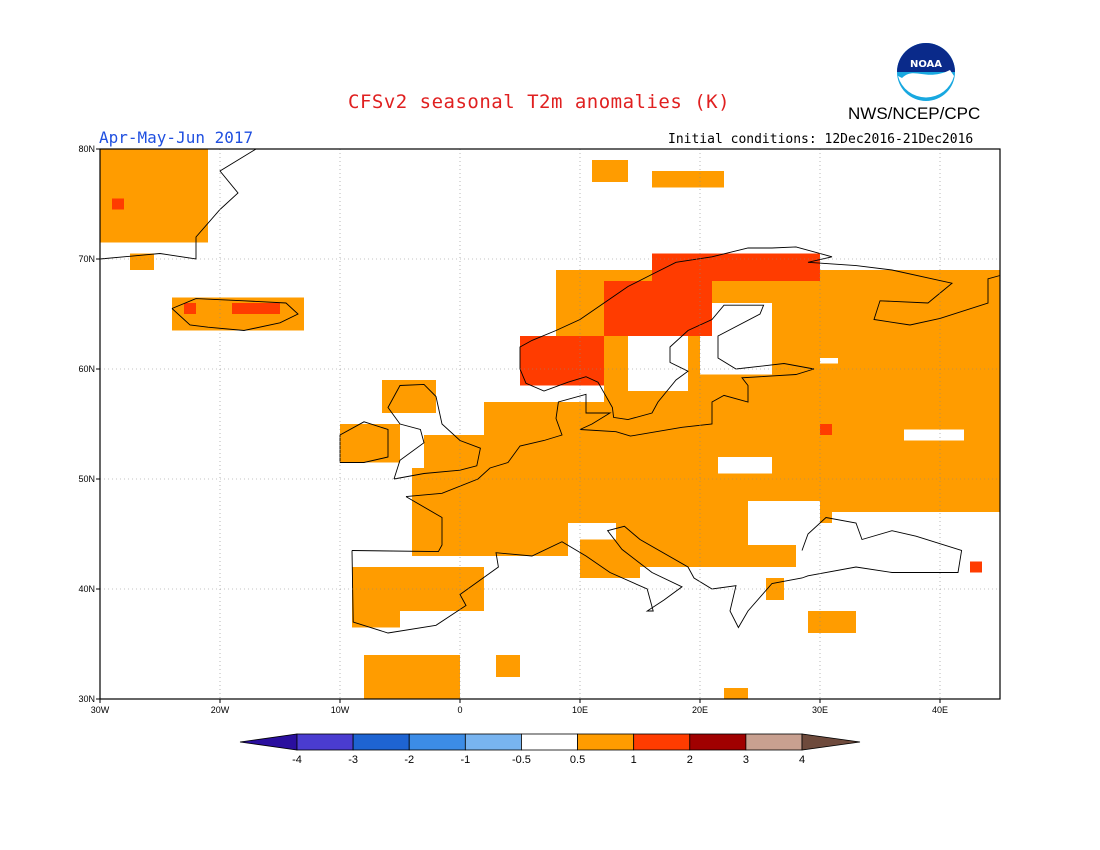  Describe the element at coordinates (465, 760) in the screenshot. I see `colorbar-label: -1` at that location.